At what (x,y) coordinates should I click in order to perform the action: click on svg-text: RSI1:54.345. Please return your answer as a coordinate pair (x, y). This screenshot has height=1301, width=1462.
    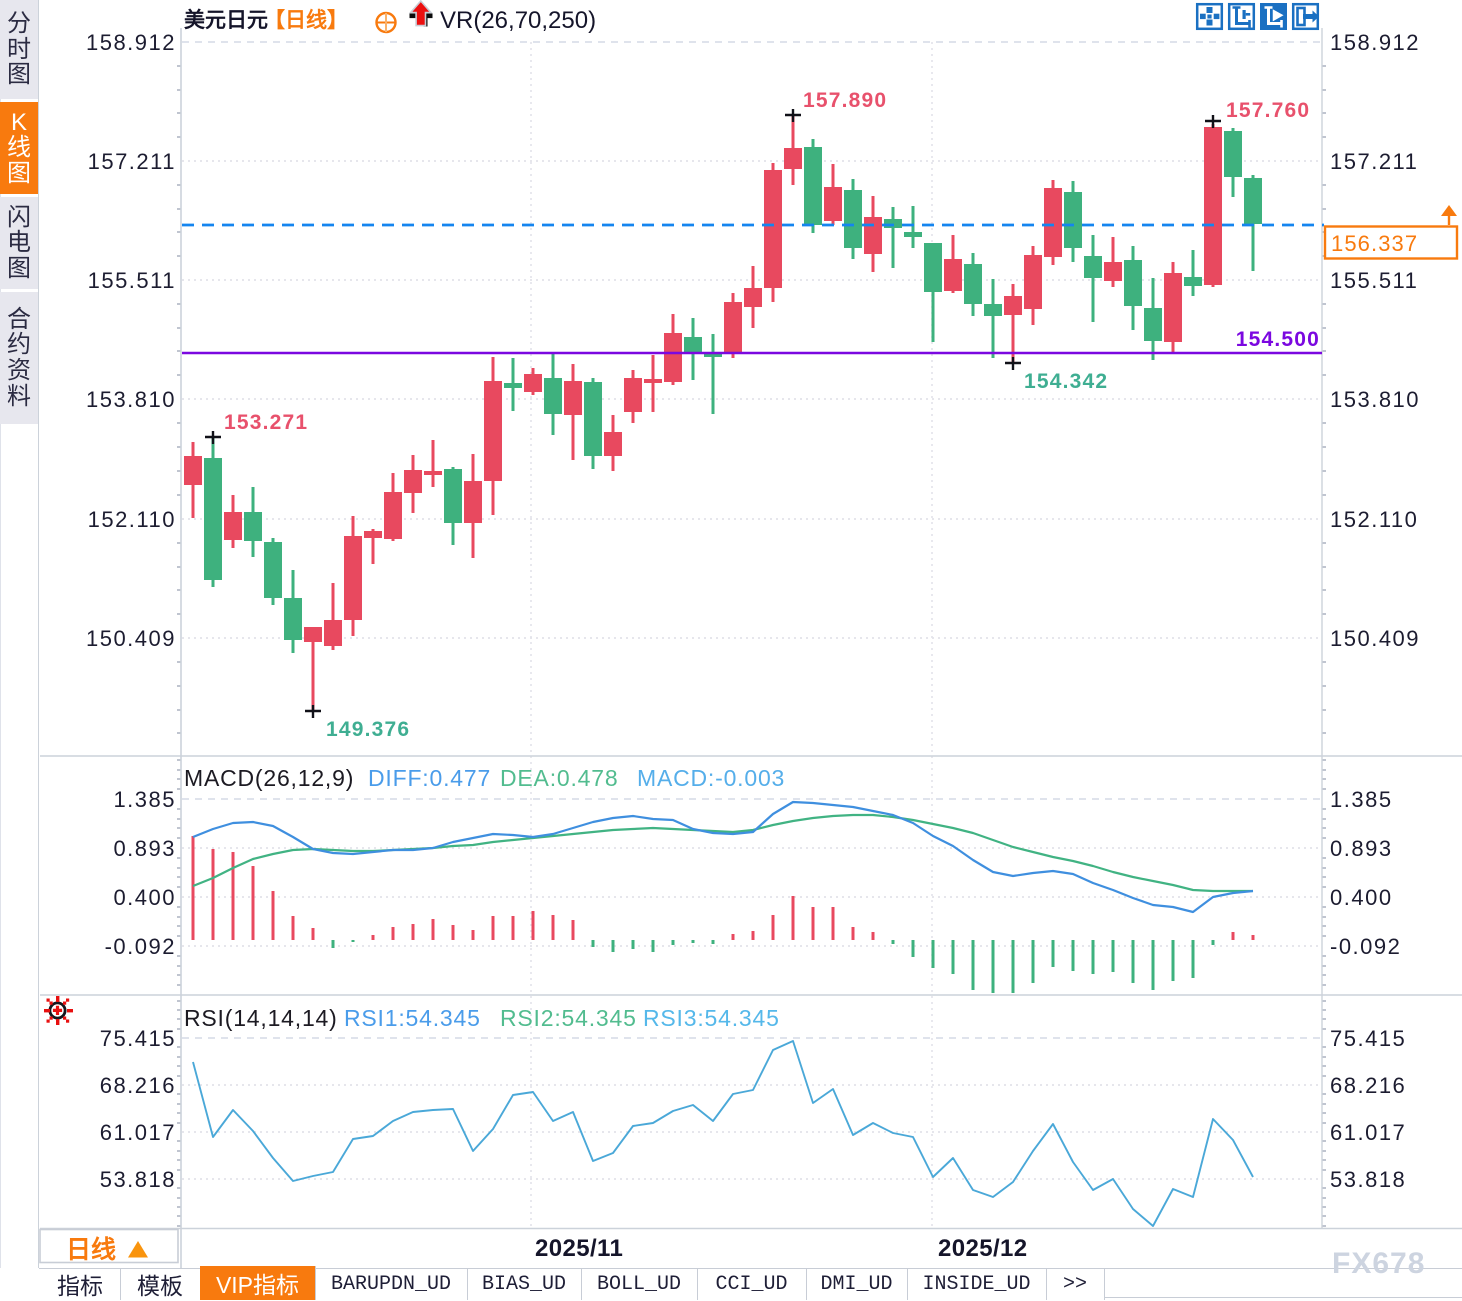
    Looking at the image, I should click on (412, 1018).